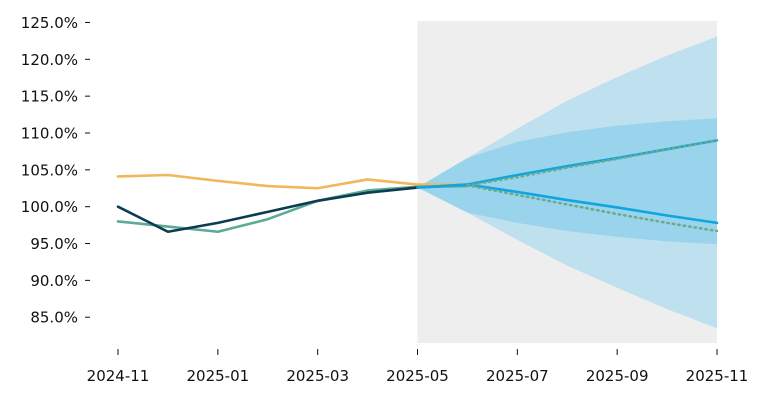  What do you see at coordinates (49, 170) in the screenshot?
I see `y-tick-label: 105.0%` at bounding box center [49, 170].